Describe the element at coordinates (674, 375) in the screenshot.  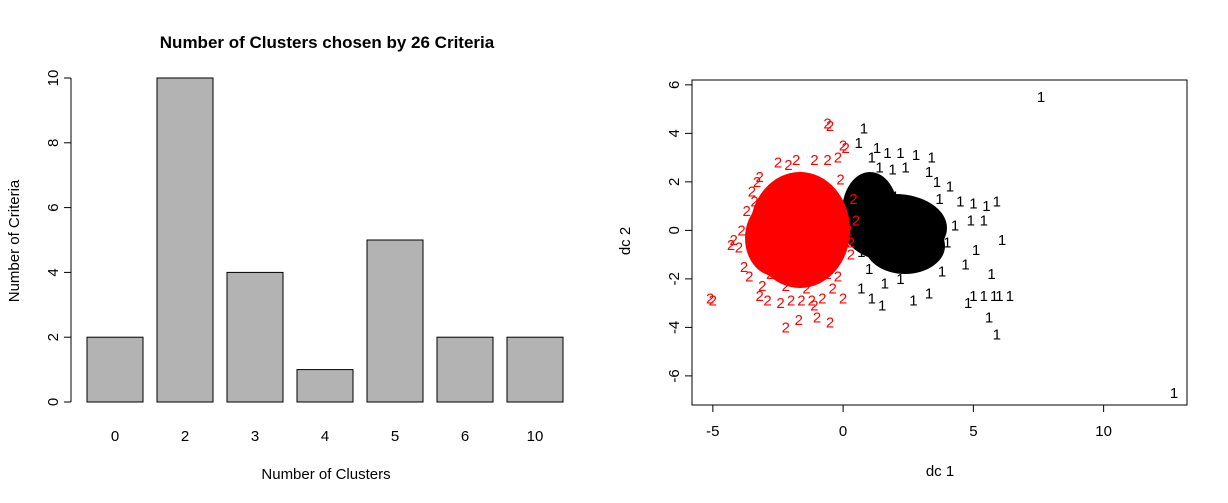
I see `scatter-y-tick-label: -6` at that location.